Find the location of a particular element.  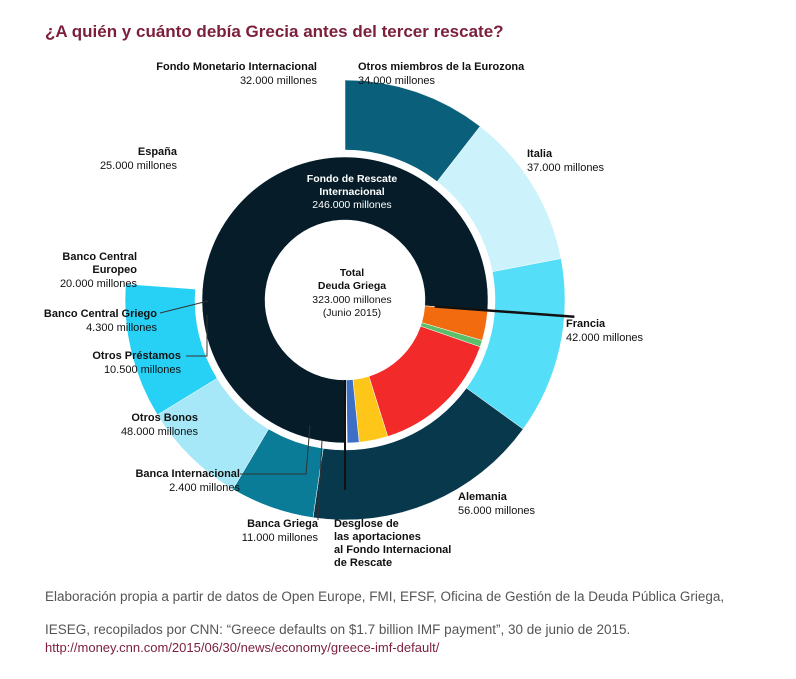

label-otros-miembros-de-la-eurozona-value: 34.000 millones is located at coordinates (397, 81).